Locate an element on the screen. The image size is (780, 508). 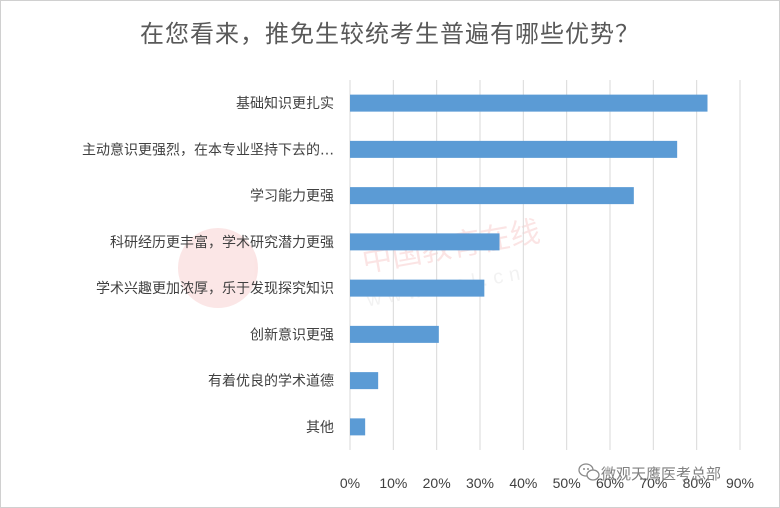
category-label: 其他 is located at coordinates (320, 428).